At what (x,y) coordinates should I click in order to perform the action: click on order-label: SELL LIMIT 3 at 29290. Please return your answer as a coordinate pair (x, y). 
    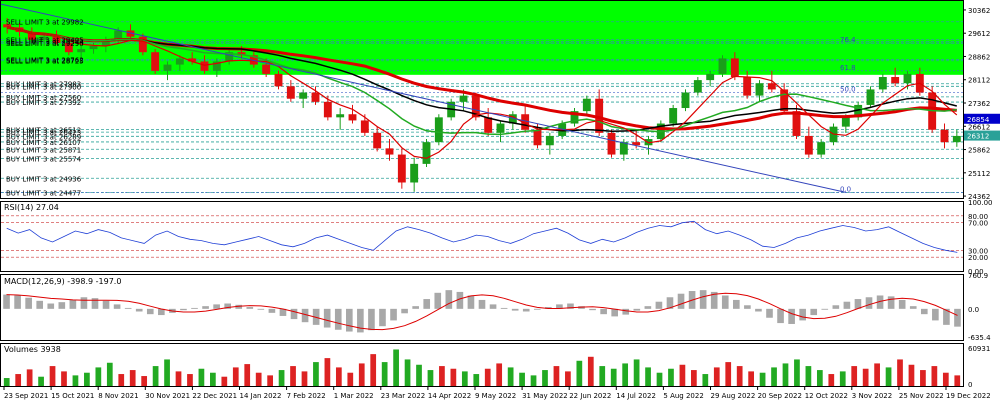
    Looking at the image, I should click on (45, 44).